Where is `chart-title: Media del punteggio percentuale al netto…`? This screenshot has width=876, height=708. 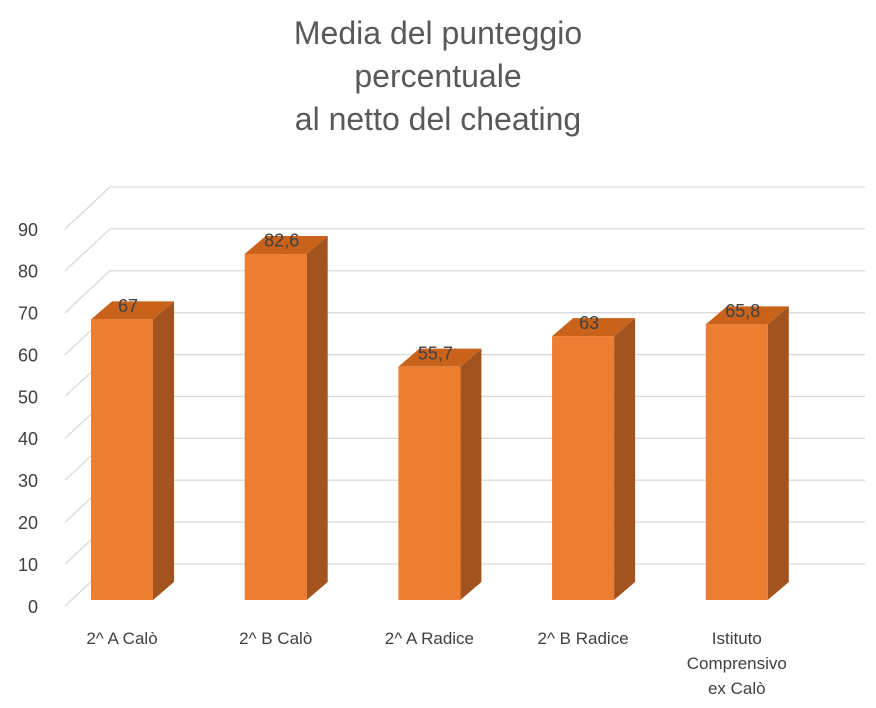
chart-title: Media del punteggio percentuale al netto… is located at coordinates (438, 76).